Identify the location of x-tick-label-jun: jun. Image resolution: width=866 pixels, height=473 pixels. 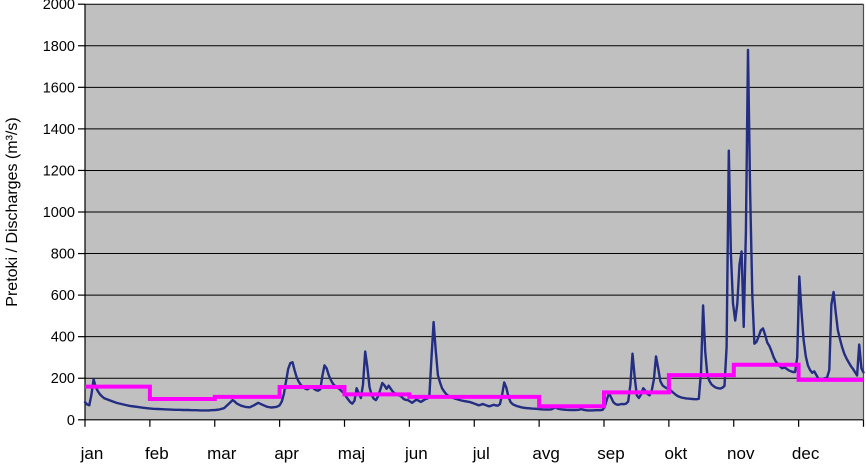
(416, 453).